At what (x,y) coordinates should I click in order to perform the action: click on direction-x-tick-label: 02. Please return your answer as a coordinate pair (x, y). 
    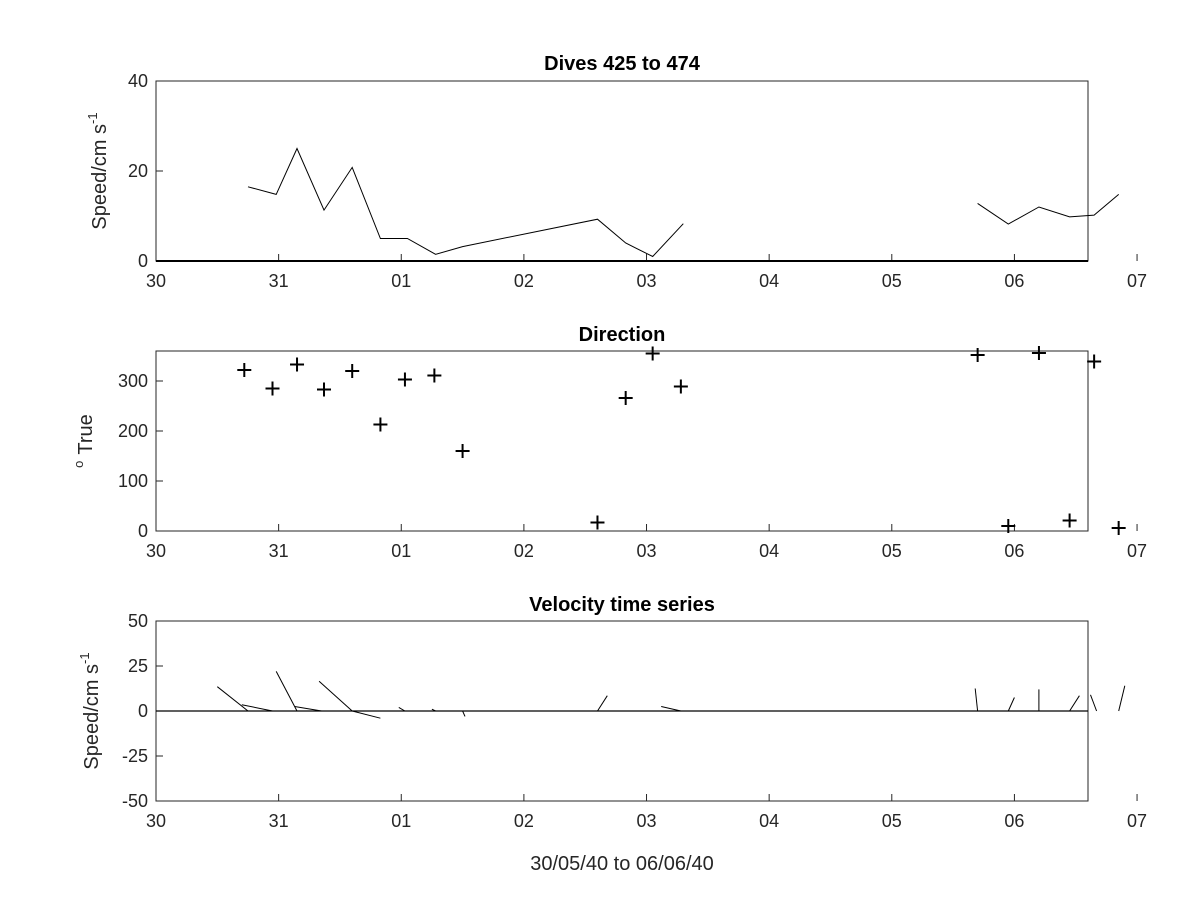
    Looking at the image, I should click on (524, 551).